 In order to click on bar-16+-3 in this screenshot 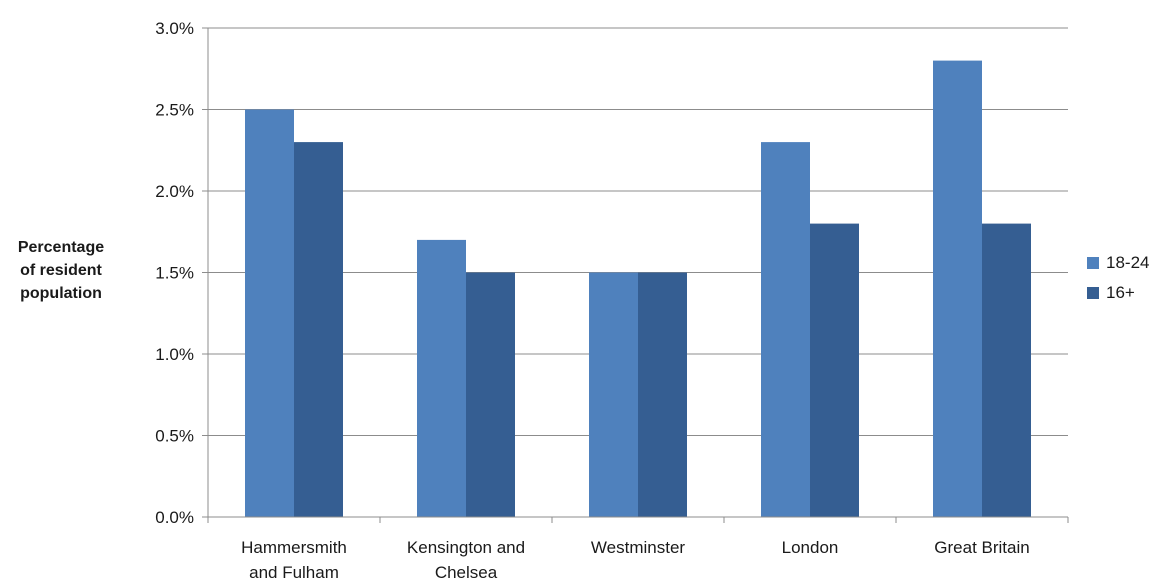, I will do `click(834, 370)`.